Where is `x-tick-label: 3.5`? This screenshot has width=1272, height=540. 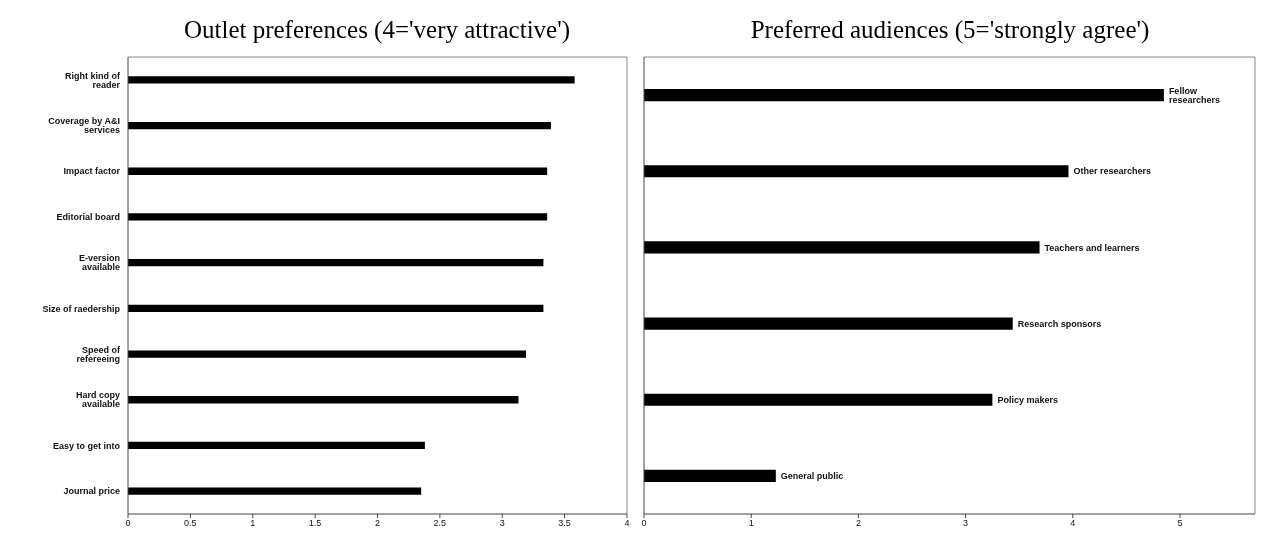 x-tick-label: 3.5 is located at coordinates (564, 523).